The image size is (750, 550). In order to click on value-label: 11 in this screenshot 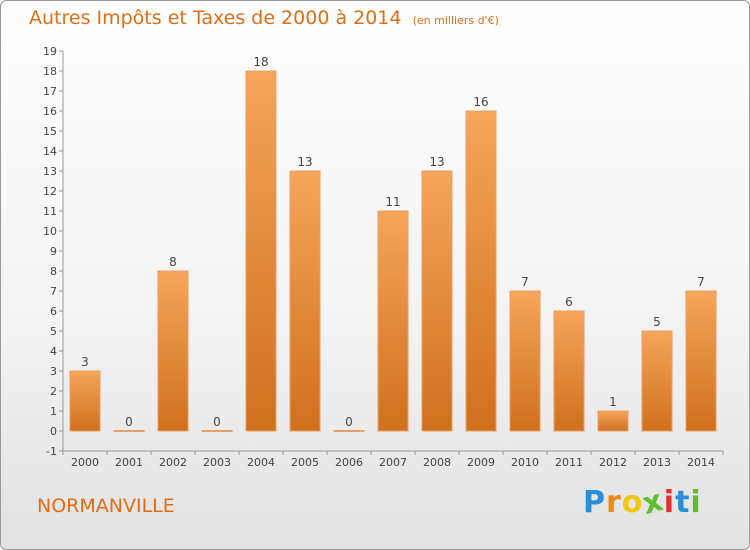, I will do `click(392, 202)`.